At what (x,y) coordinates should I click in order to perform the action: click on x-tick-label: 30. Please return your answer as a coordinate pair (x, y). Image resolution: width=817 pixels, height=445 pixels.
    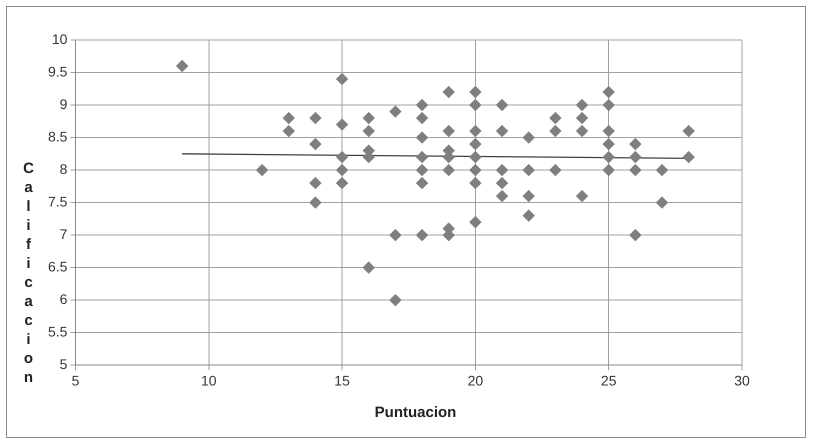
    Looking at the image, I should click on (742, 380).